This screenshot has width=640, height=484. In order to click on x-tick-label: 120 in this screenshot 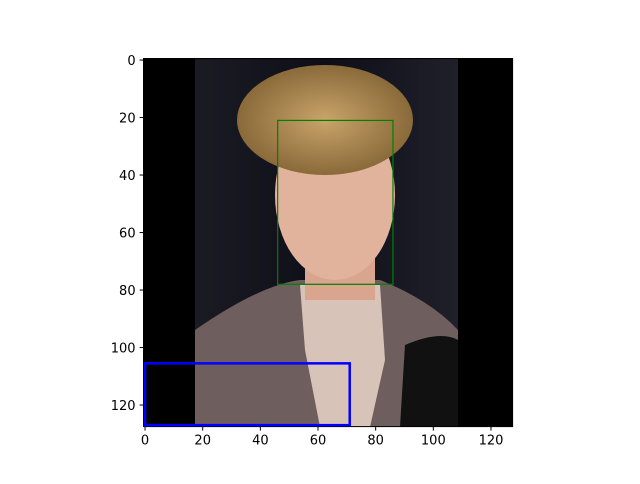, I will do `click(491, 441)`.